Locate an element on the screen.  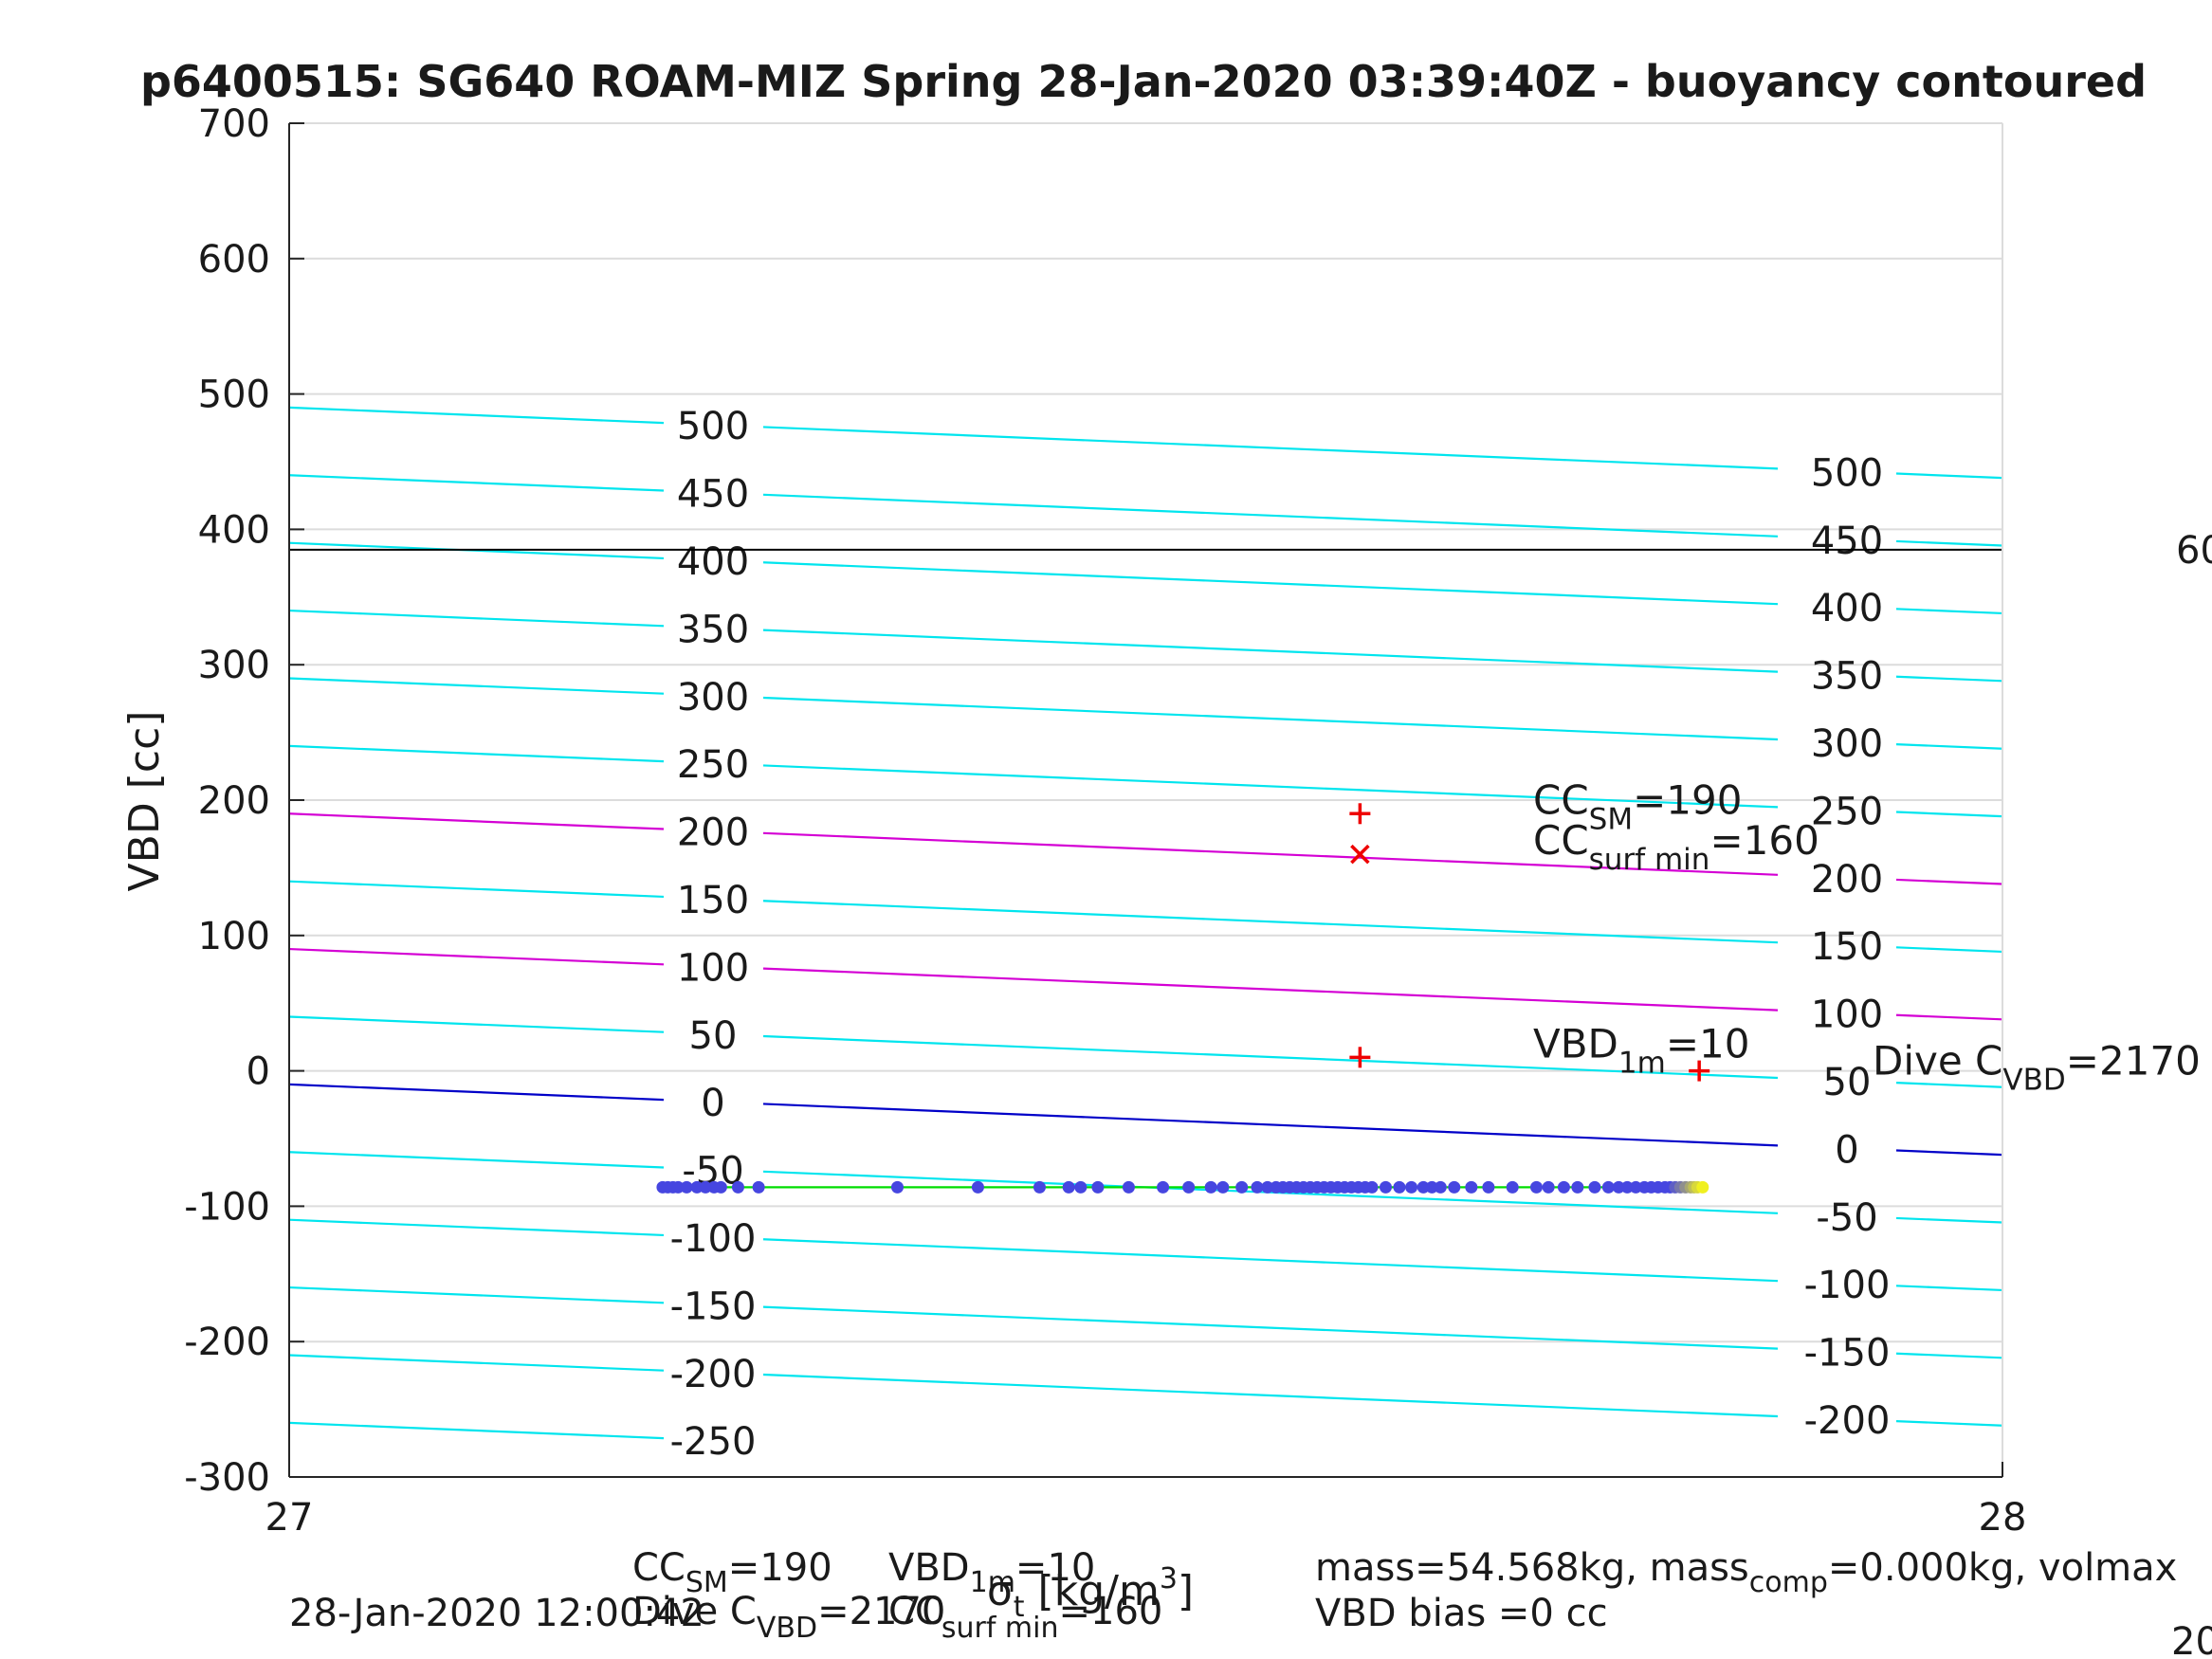
y-tick-label: 600 is located at coordinates (234, 260).